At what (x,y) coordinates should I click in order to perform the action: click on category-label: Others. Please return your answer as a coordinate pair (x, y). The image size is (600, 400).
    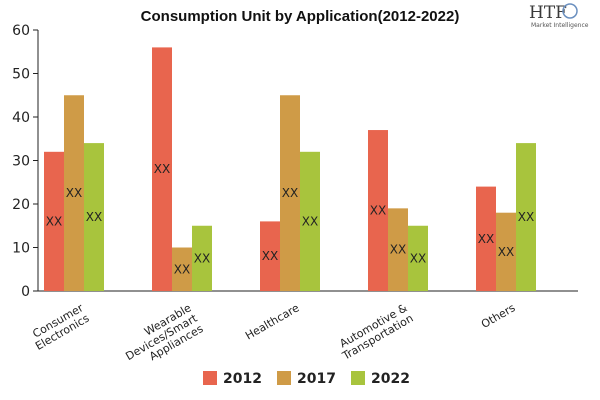
    Looking at the image, I should click on (498, 316).